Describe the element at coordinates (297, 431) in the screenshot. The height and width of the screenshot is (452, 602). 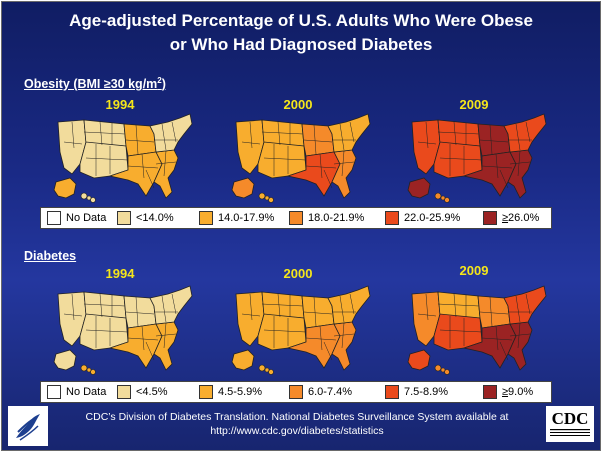
I see `footer-line-2: http://www.cdc.gov/diabetes/statistics` at that location.